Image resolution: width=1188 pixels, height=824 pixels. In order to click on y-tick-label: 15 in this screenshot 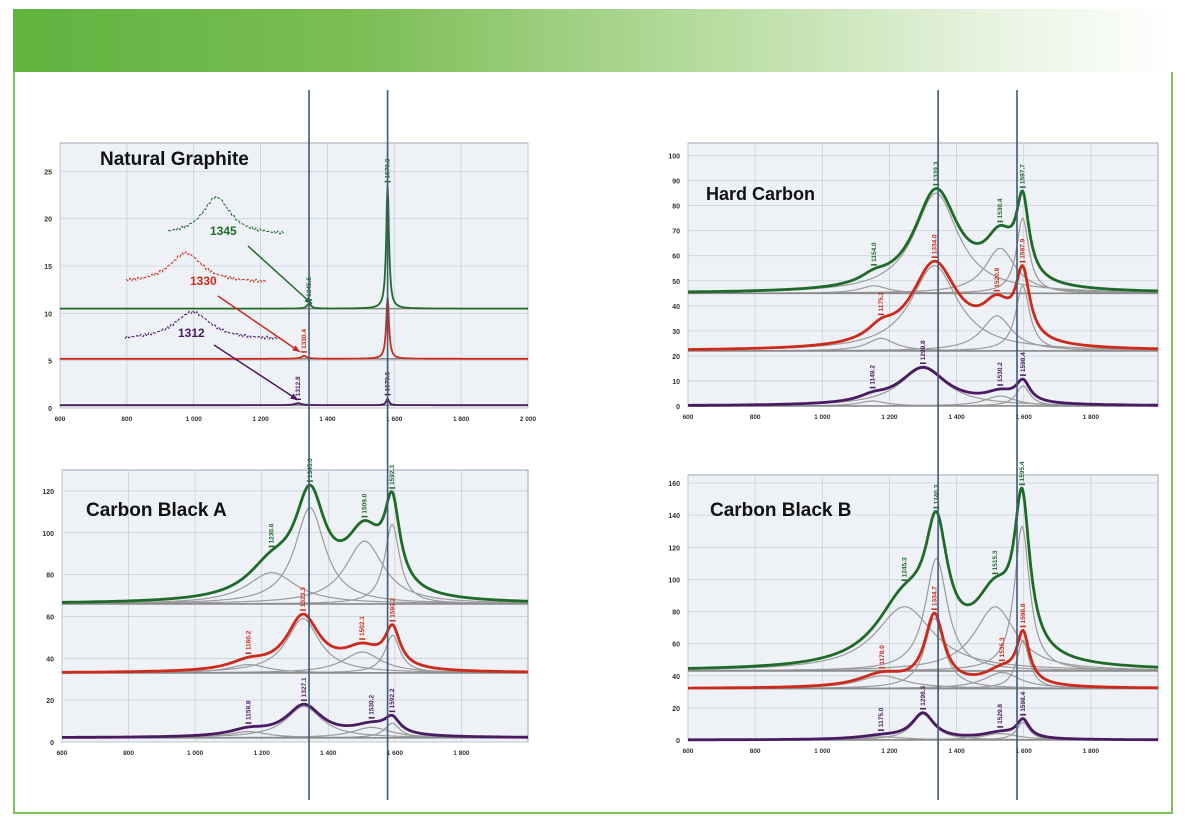, I will do `click(48, 267)`.